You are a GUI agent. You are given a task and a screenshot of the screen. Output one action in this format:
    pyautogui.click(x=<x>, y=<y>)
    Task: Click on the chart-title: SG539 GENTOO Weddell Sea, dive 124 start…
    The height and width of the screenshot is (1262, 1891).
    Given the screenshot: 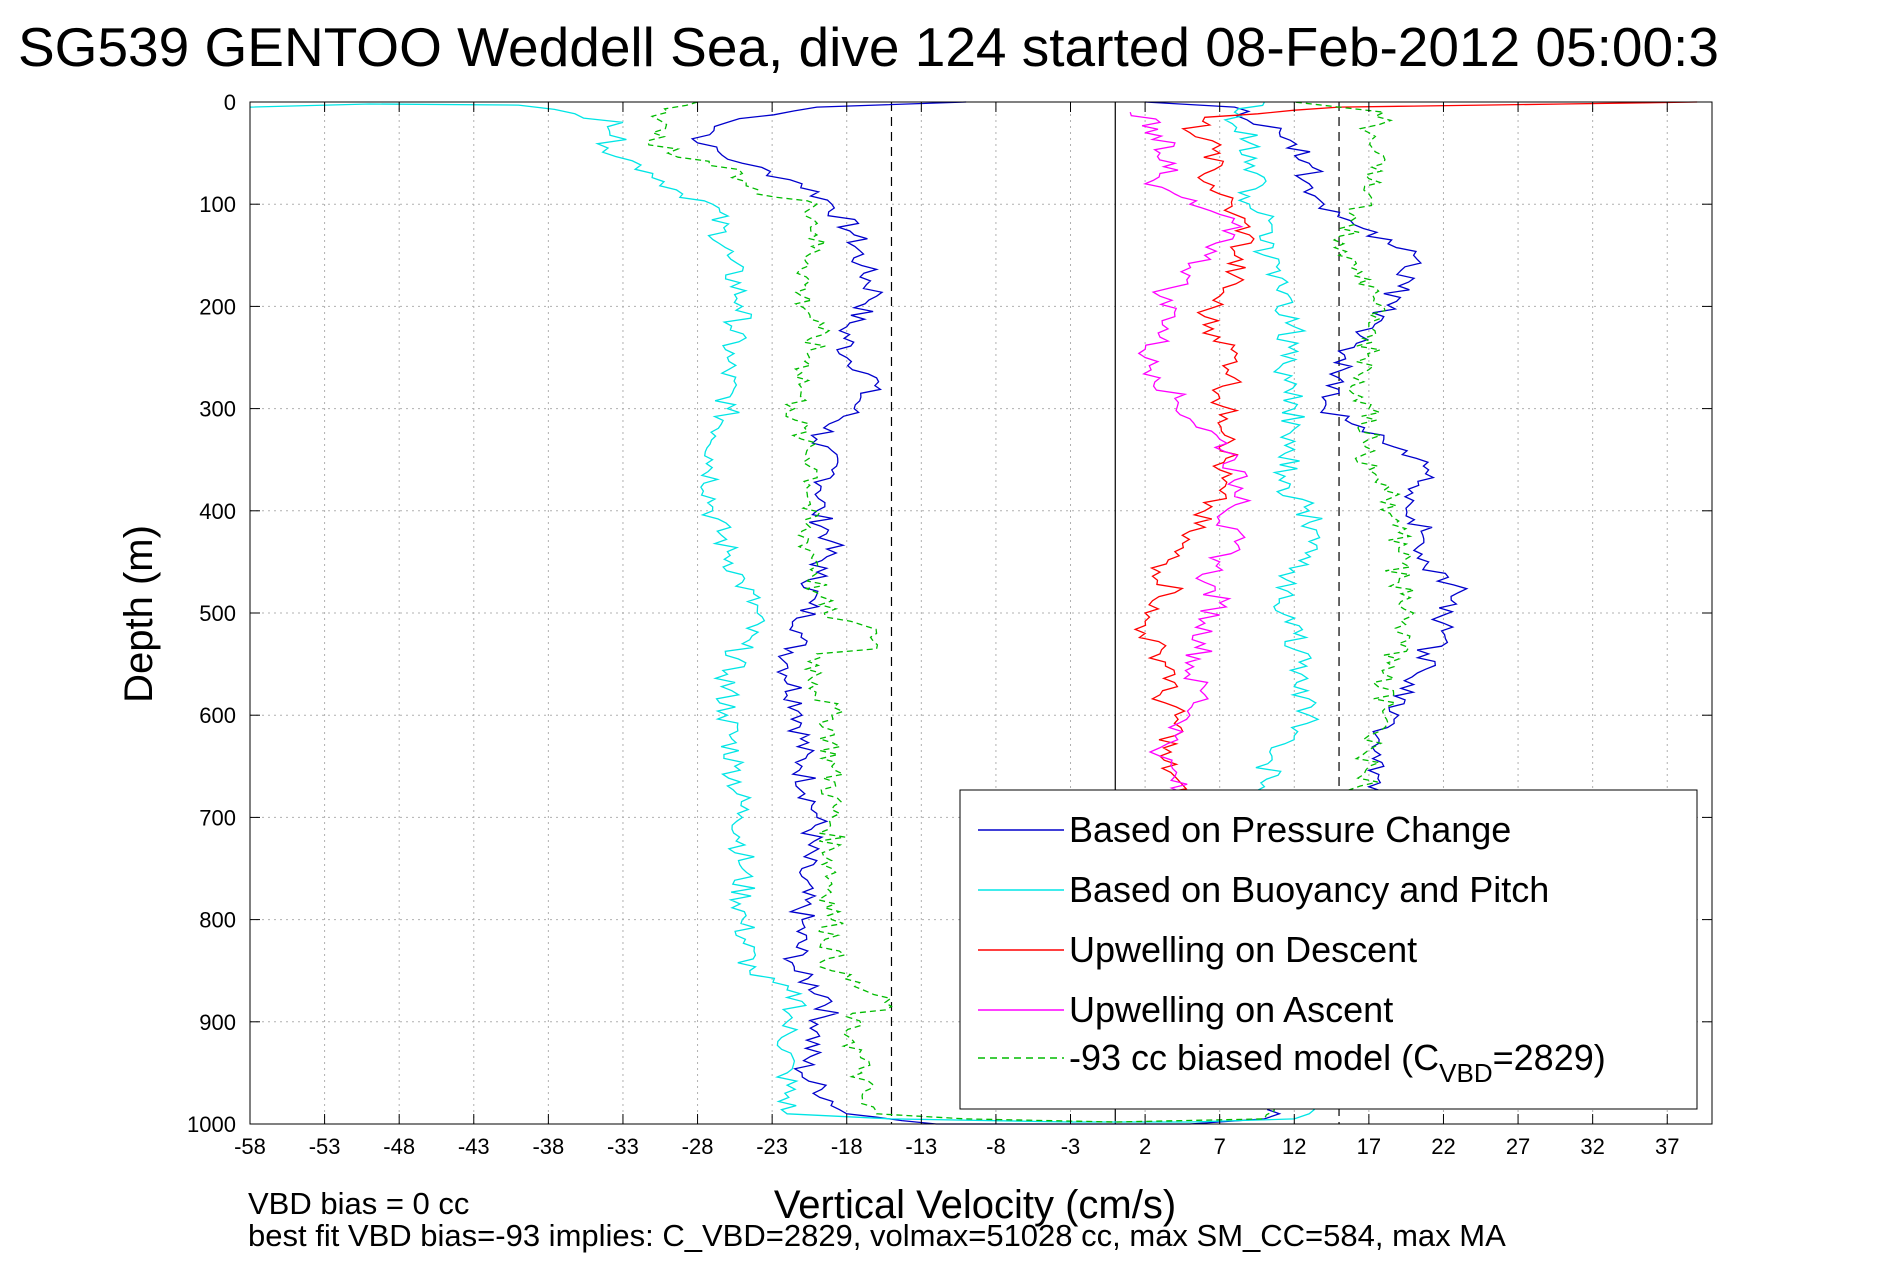 What is the action you would take?
    pyautogui.click(x=868, y=47)
    